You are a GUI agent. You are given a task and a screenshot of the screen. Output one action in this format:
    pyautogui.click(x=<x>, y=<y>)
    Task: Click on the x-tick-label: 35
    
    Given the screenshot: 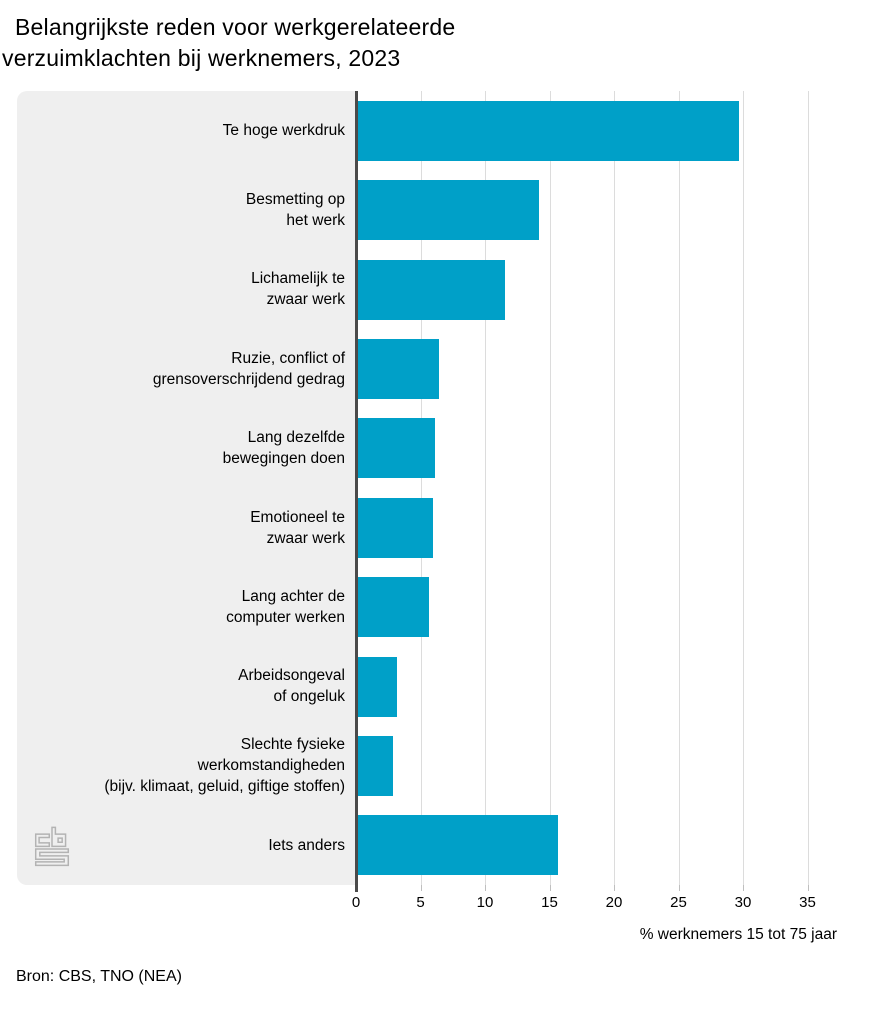 What is the action you would take?
    pyautogui.click(x=807, y=902)
    